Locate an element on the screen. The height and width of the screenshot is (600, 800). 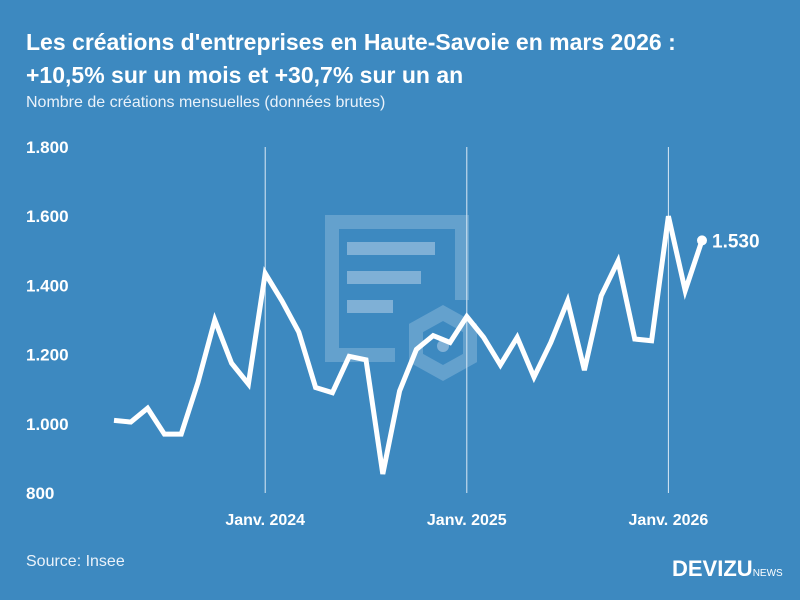
y-tick-label: 1.200 is located at coordinates (47, 355).